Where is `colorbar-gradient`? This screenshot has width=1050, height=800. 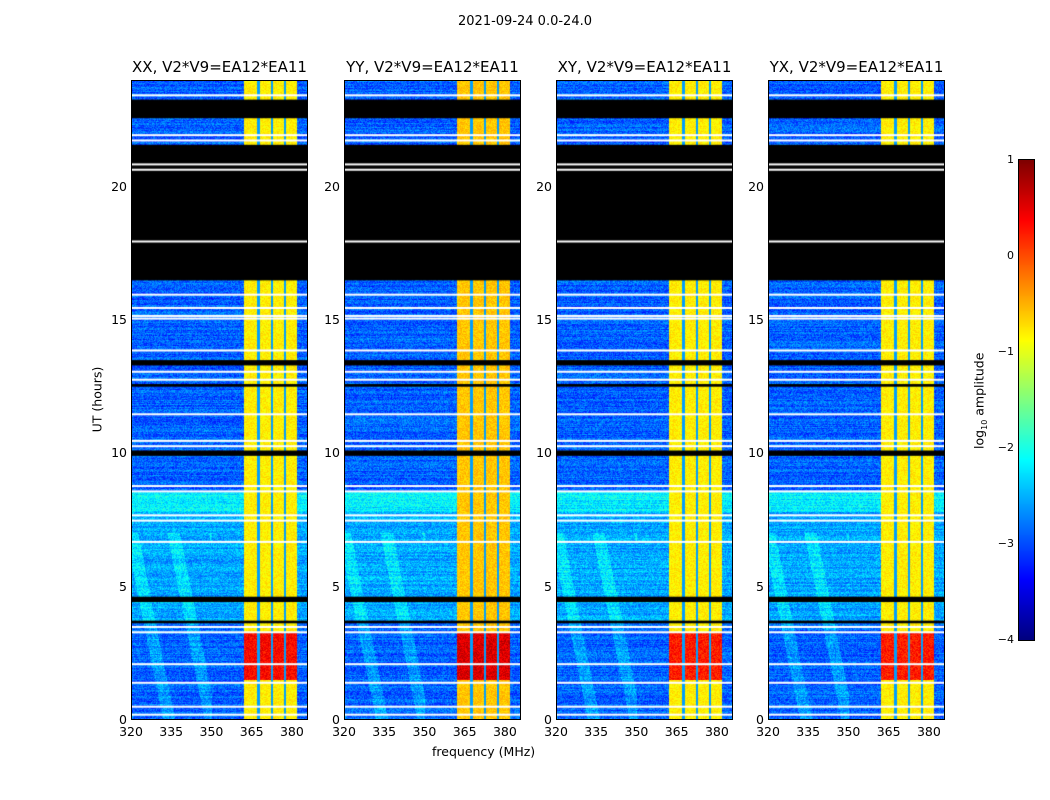 colorbar-gradient is located at coordinates (1026, 400).